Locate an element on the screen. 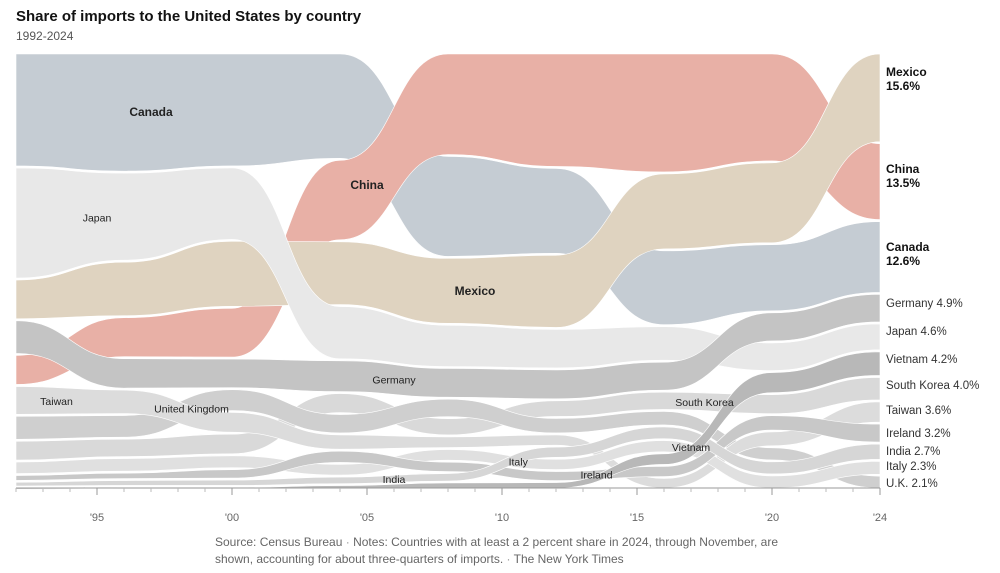  end-label-value: 12.6% is located at coordinates (903, 261).